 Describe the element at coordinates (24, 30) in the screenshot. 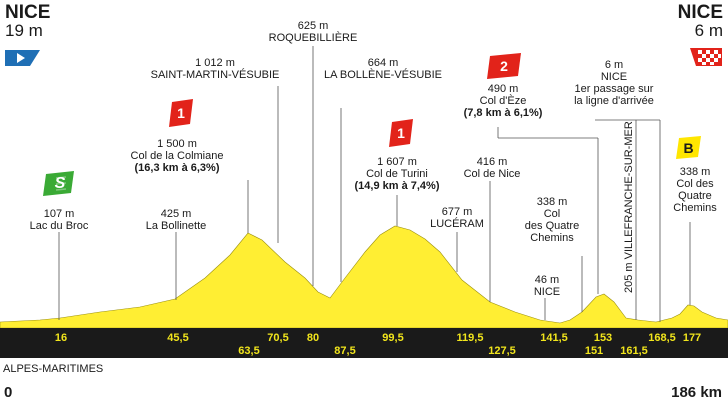

I see `start-elevation: 19 m` at that location.